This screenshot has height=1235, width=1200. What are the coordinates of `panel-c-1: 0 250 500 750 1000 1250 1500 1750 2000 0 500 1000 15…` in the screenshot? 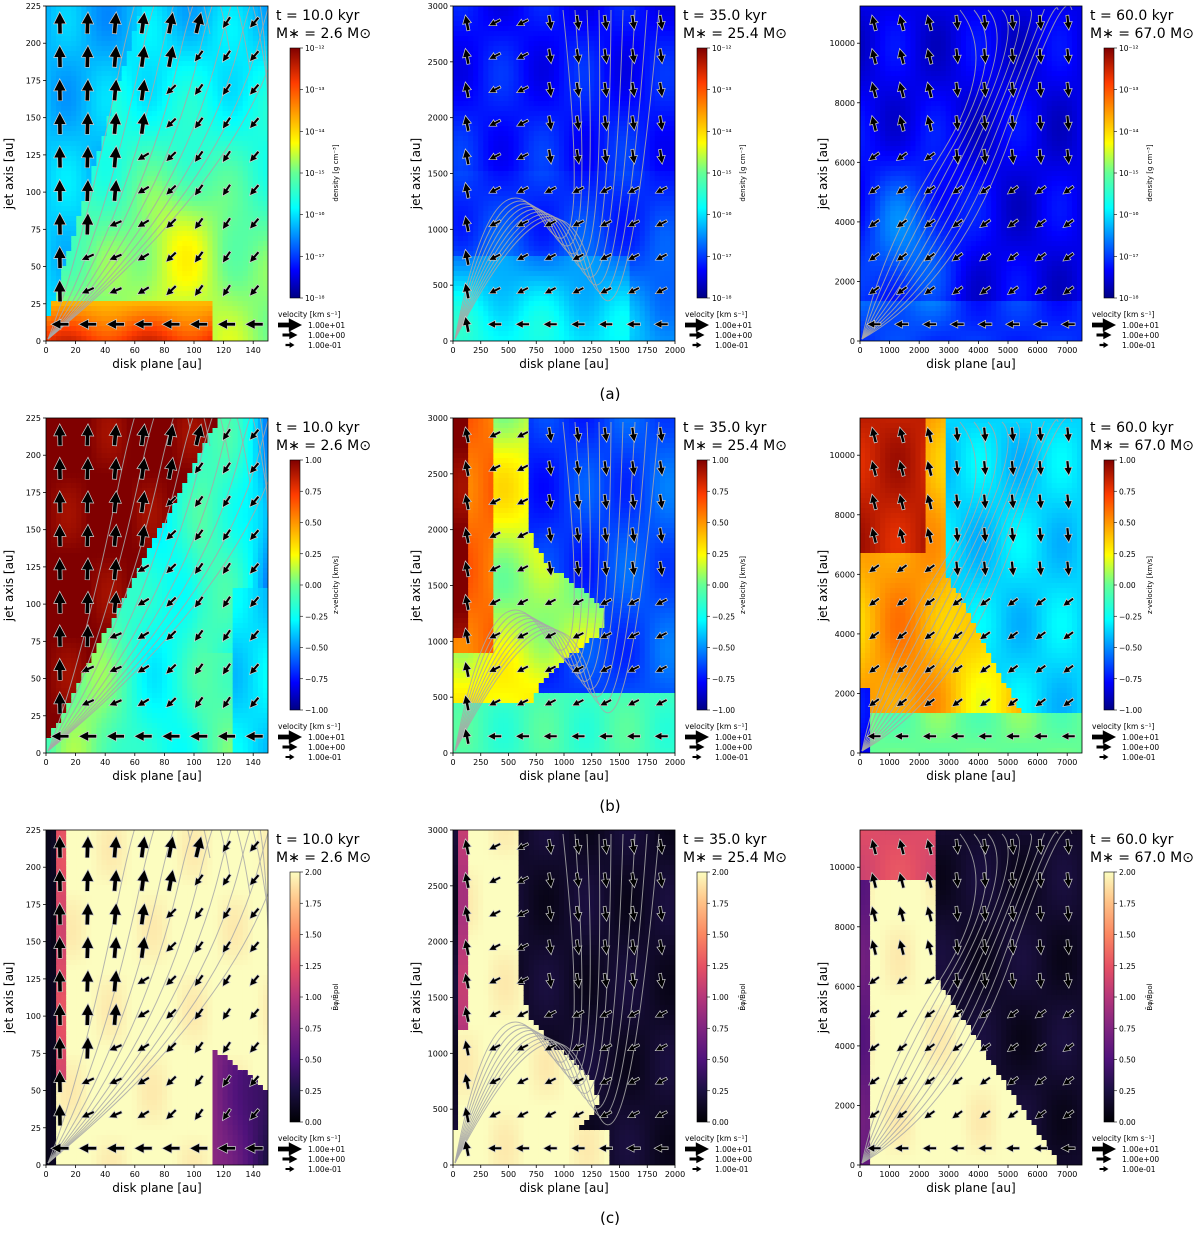 It's located at (598, 1010).